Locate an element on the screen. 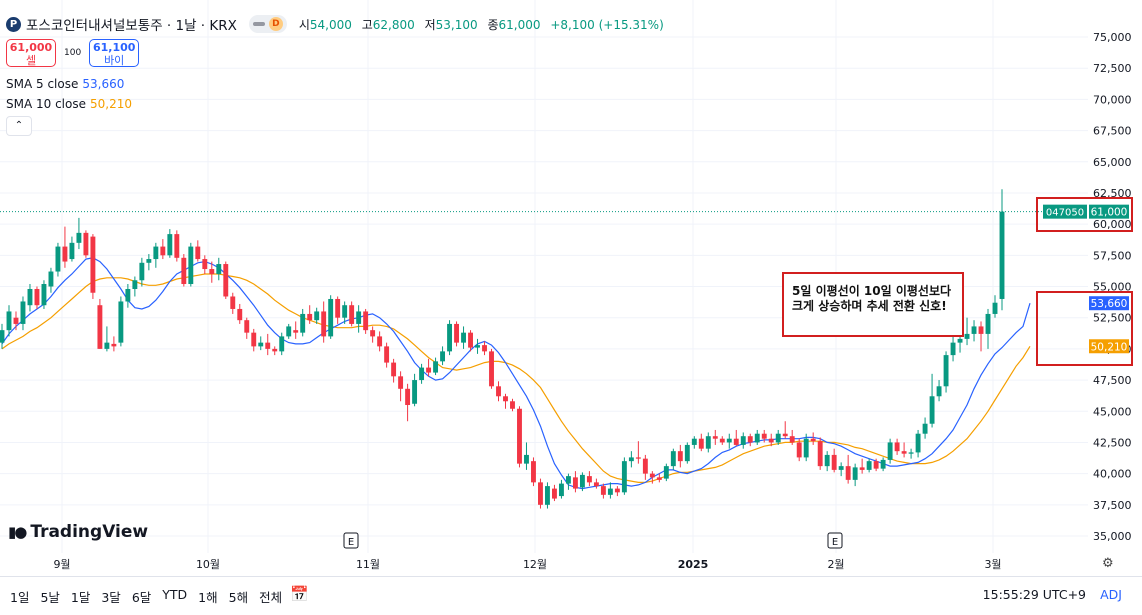 This screenshot has width=1142, height=615. price-tick-label: 52,500 is located at coordinates (1112, 318).